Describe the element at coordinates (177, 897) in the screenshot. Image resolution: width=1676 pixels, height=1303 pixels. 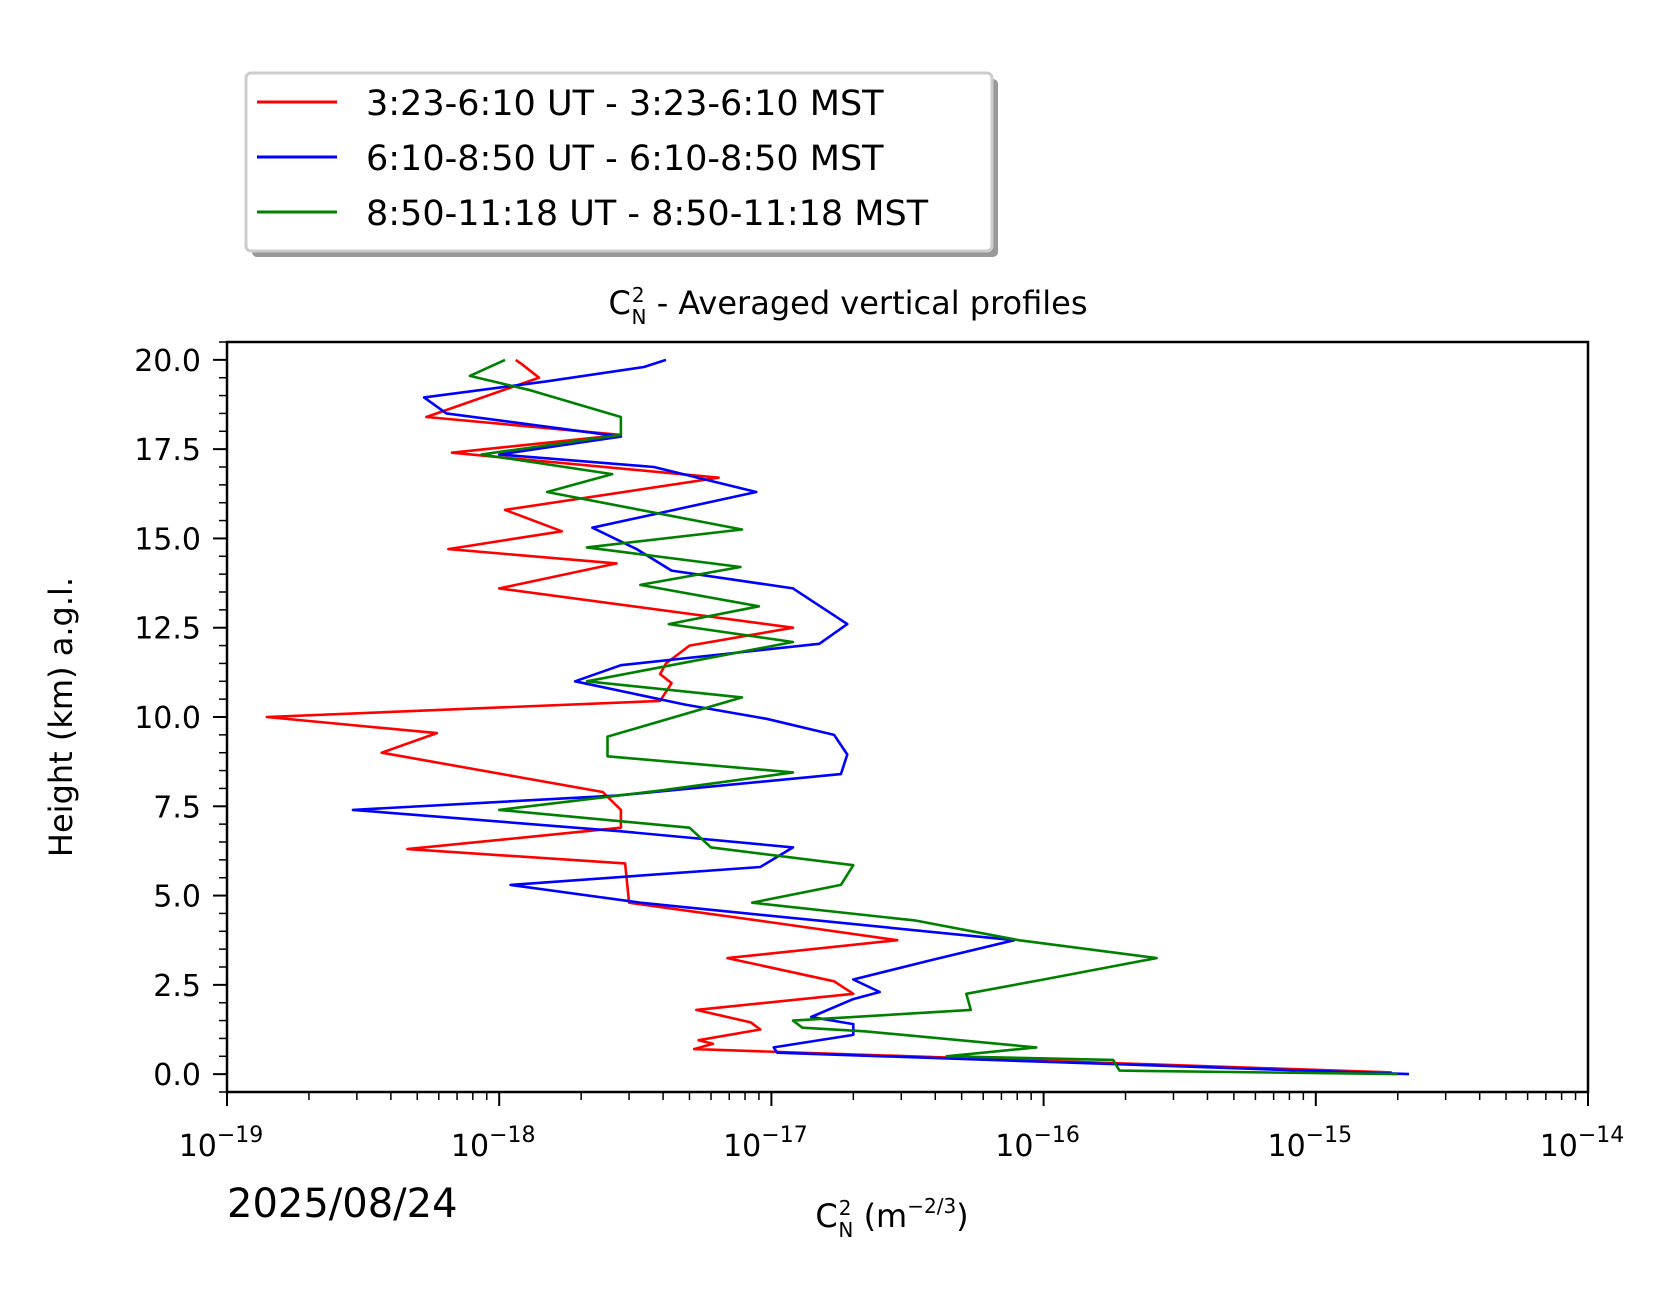
I see `y-tick-label: 5.0` at that location.